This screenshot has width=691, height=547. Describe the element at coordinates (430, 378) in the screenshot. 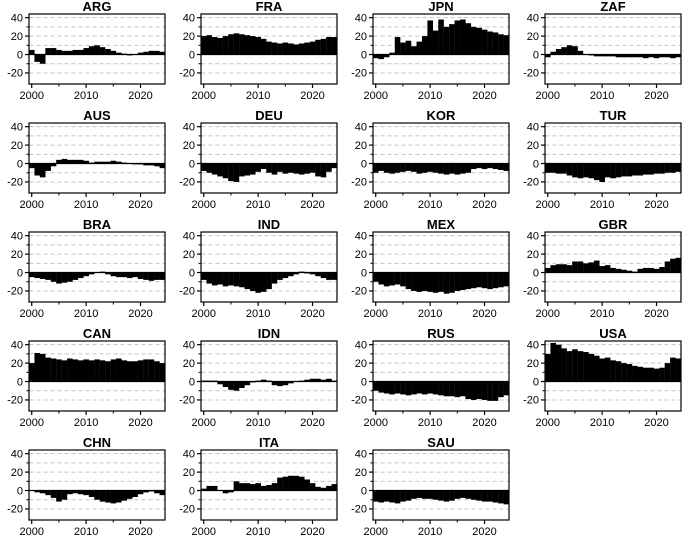

I see `bar-chart-rus: -20 0 20 40 2000 2010 2020 RUS` at that location.